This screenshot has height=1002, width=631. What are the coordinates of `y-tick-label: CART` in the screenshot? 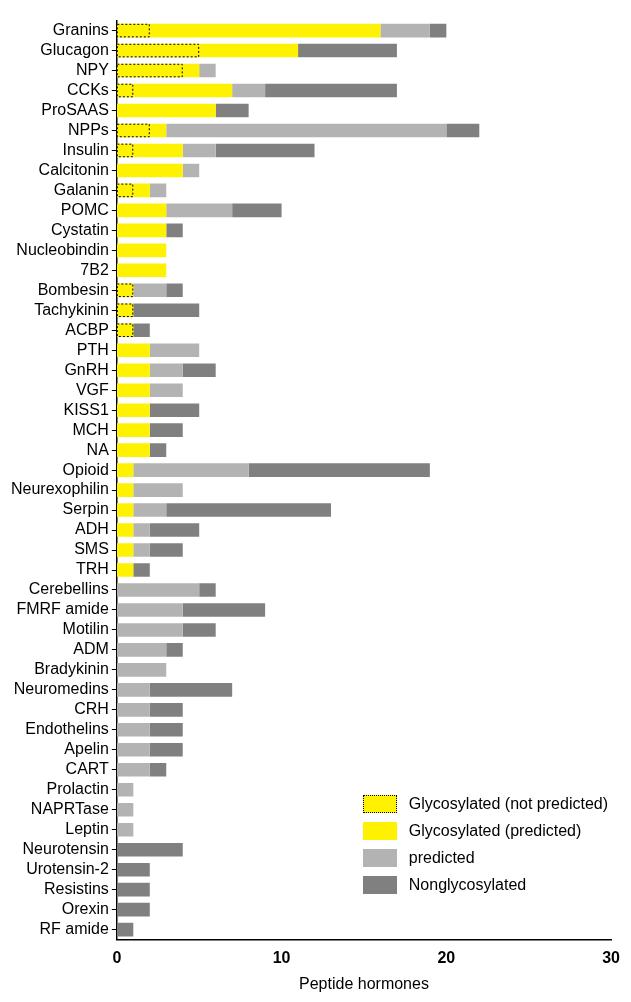 It's located at (87, 769).